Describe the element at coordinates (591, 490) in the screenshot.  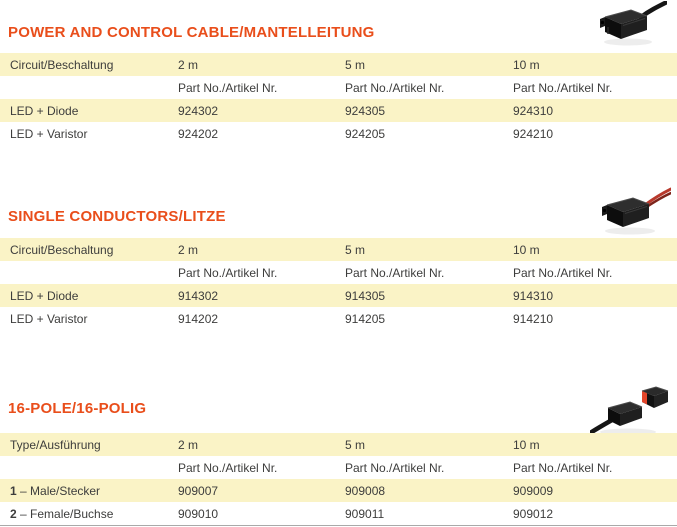
I see `part-number: 909009` at that location.